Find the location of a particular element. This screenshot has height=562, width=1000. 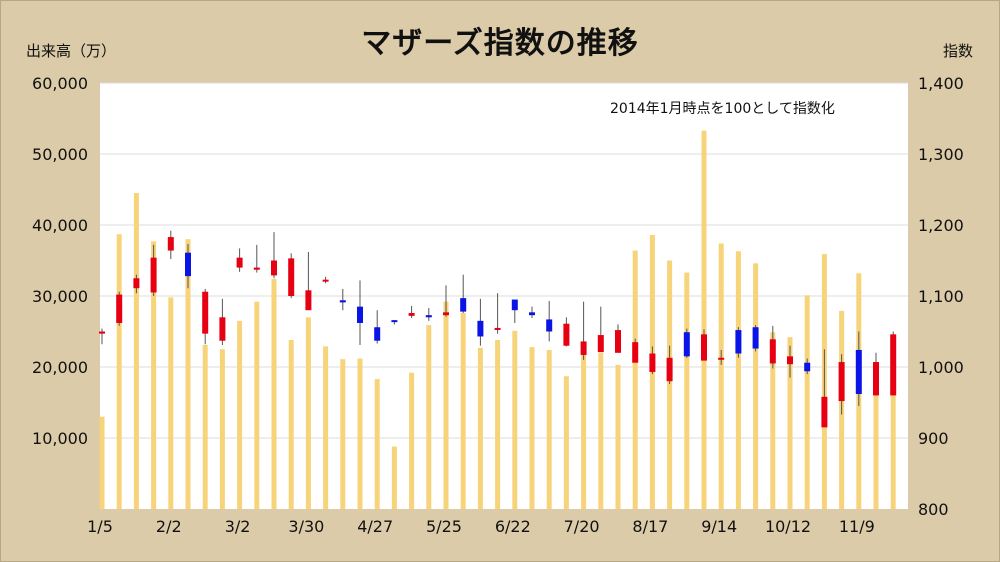

left-axis-label: 出来高（万） is located at coordinates (71, 51).